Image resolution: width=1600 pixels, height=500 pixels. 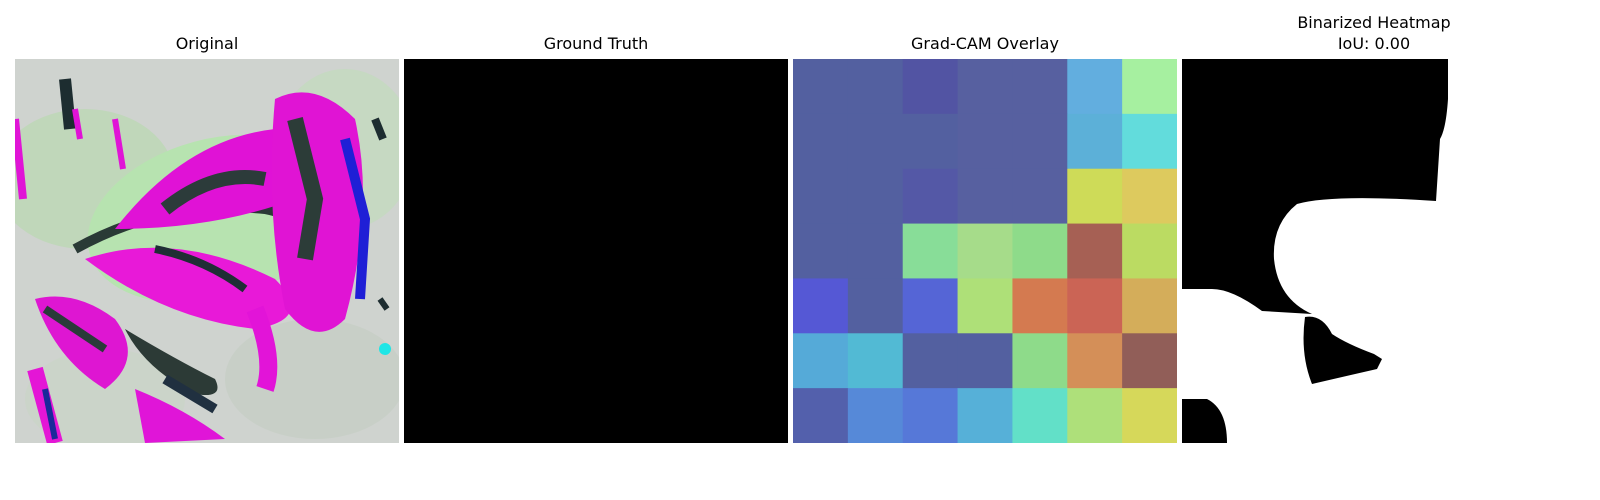 I want to click on original-title: Original, so click(x=207, y=43).